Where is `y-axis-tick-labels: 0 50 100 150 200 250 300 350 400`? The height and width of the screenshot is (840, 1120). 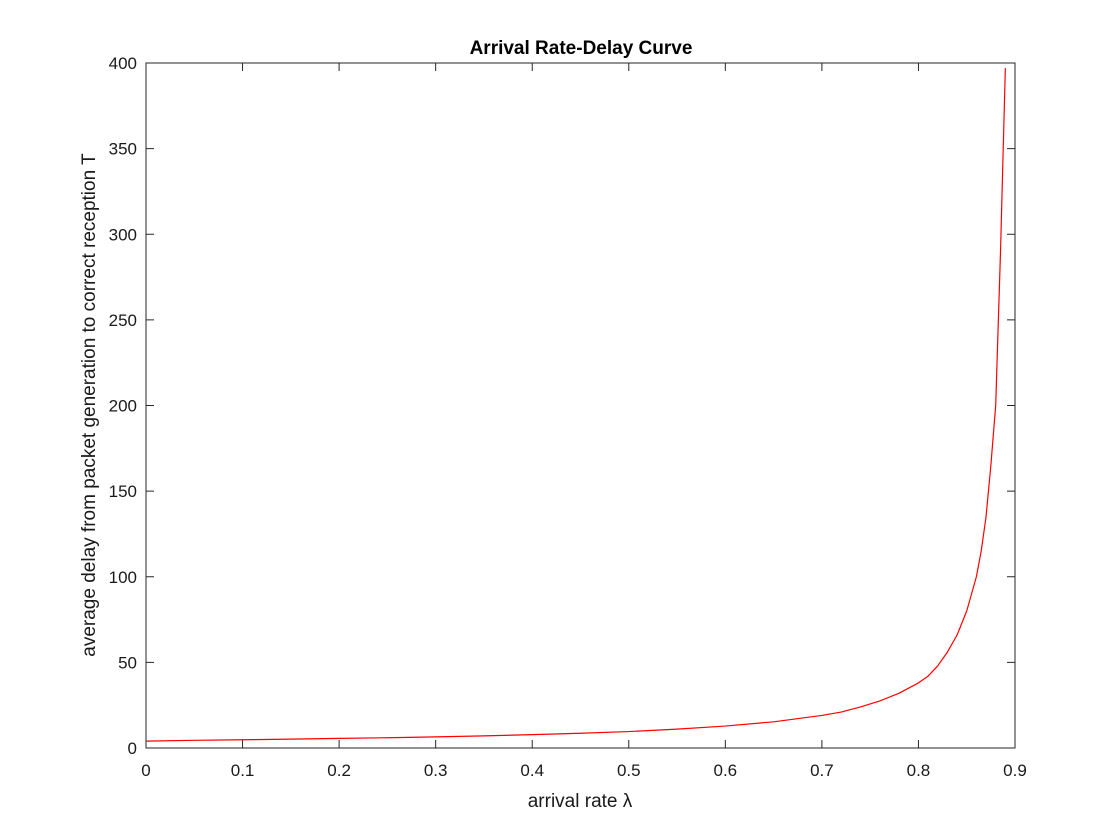 y-axis-tick-labels: 0 50 100 150 200 250 300 350 400 is located at coordinates (123, 406).